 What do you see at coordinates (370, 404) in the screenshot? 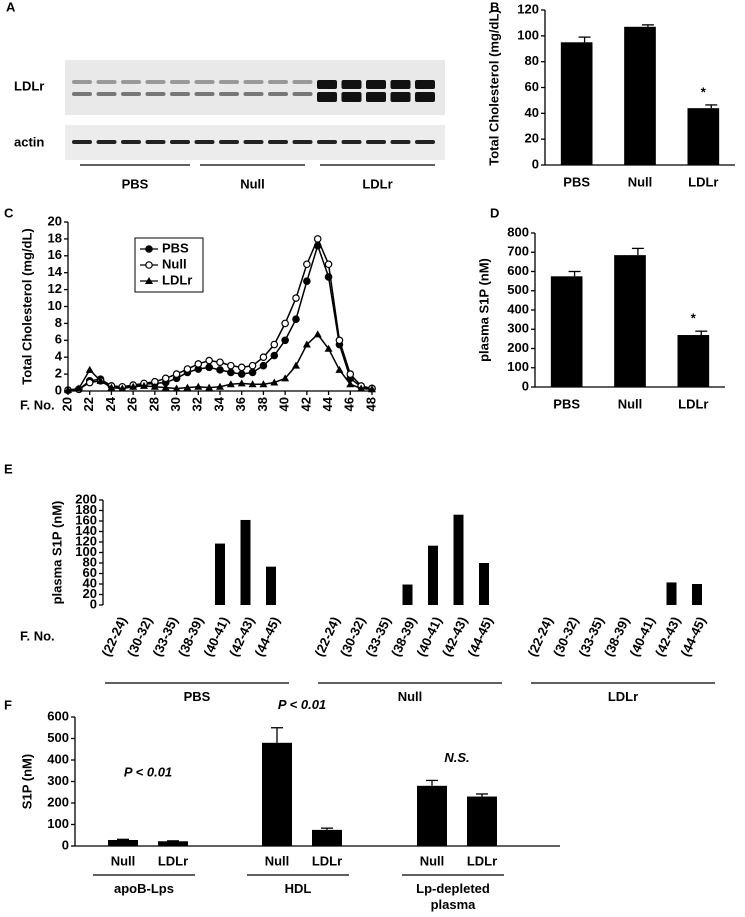
I see `x-tick-label: 48` at bounding box center [370, 404].